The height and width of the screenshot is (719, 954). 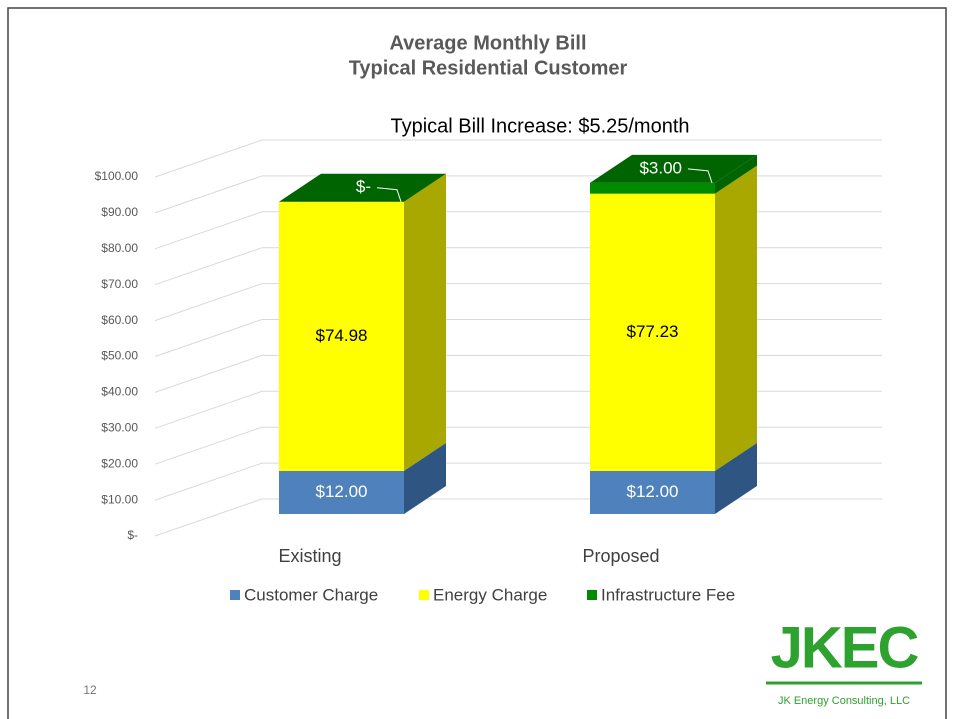 I want to click on logo-mark: JKEC, so click(x=845, y=647).